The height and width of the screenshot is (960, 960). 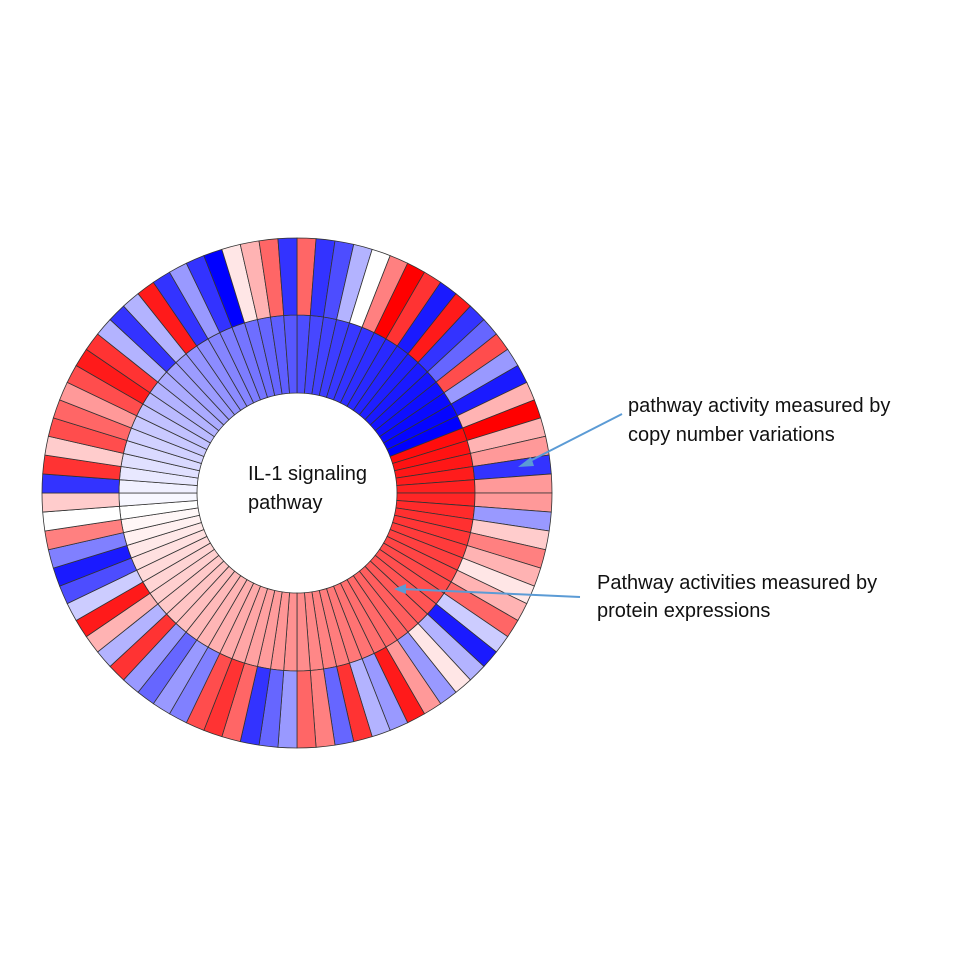 I want to click on callout-copy-number-line-1: pathway activity measured by, so click(x=759, y=406).